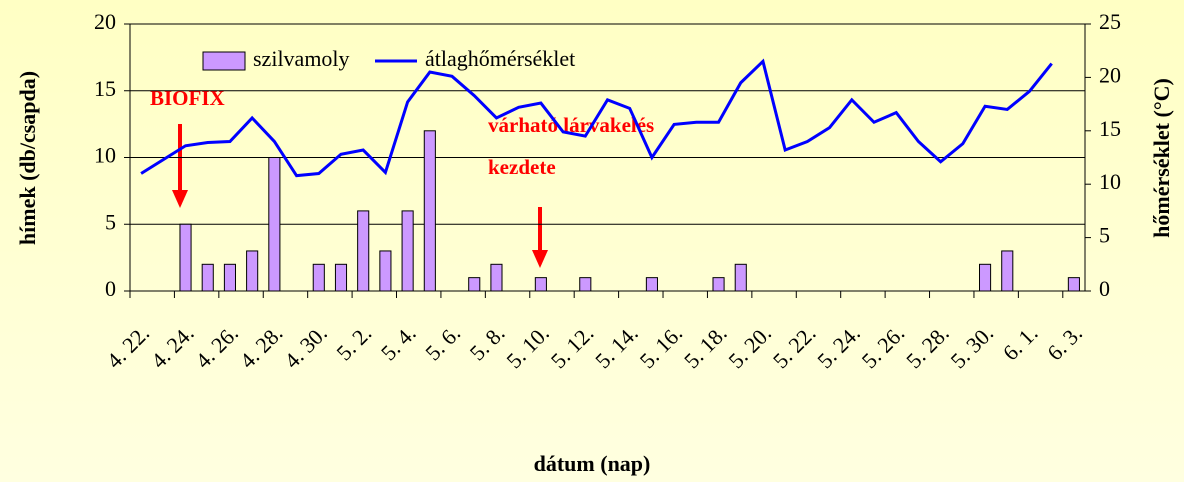  I want to click on y-tick-label: 5, so click(110, 221).